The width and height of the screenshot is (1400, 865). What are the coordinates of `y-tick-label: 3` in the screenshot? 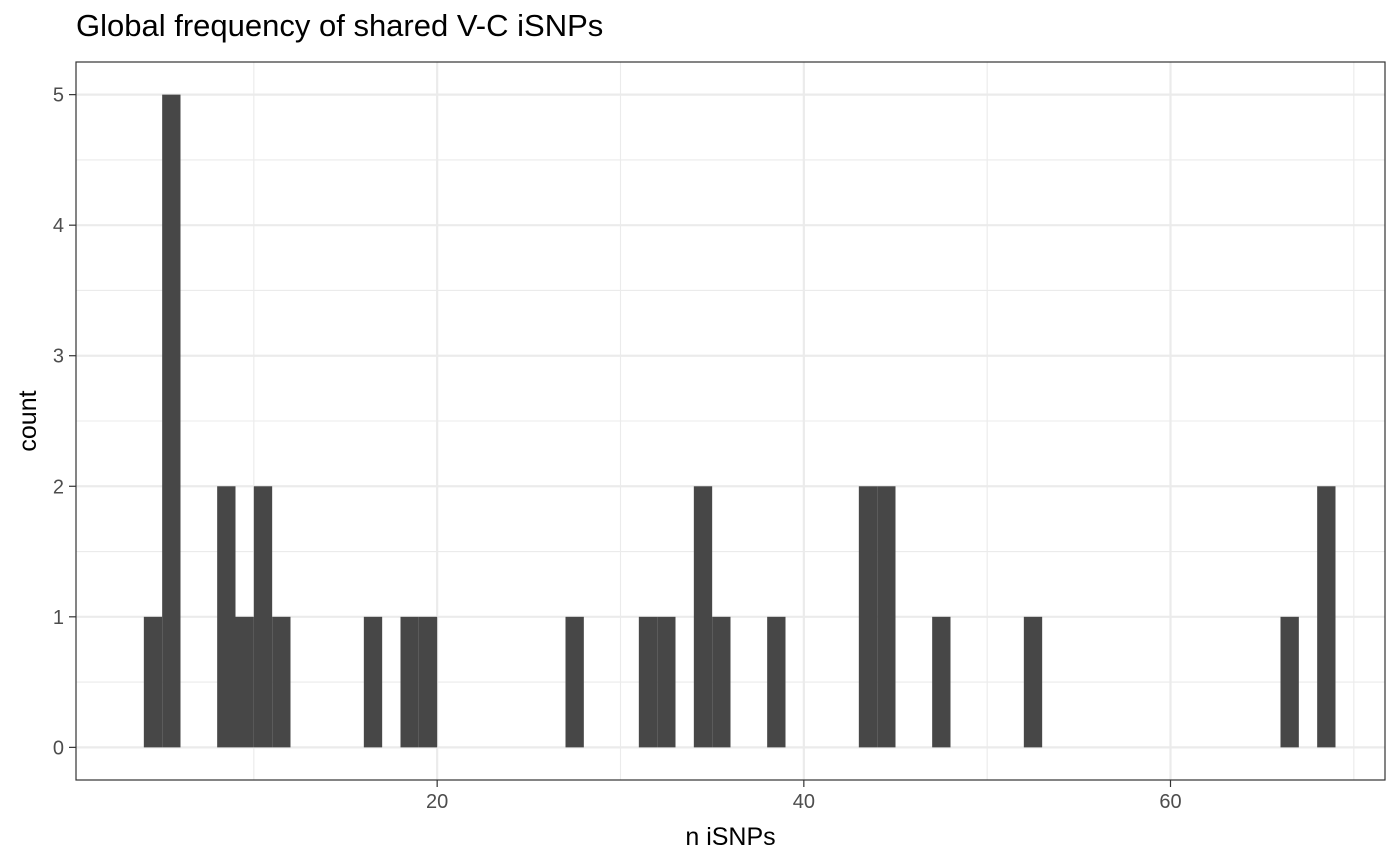 It's located at (58, 357).